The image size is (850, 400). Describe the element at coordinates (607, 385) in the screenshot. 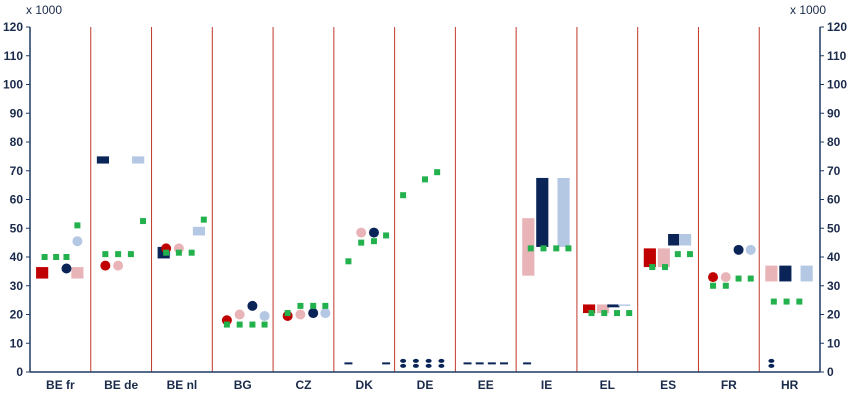

I see `x-category-label: EL` at that location.